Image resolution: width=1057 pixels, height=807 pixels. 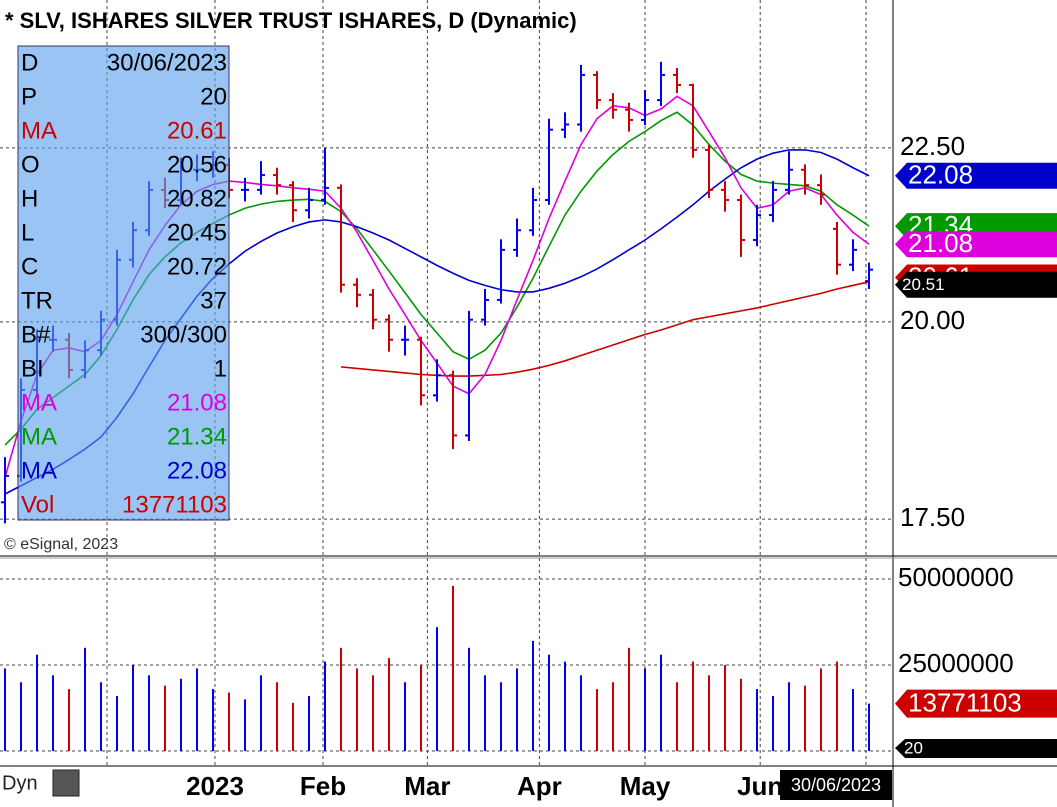 What do you see at coordinates (29, 62) in the screenshot?
I see `info-label: D` at bounding box center [29, 62].